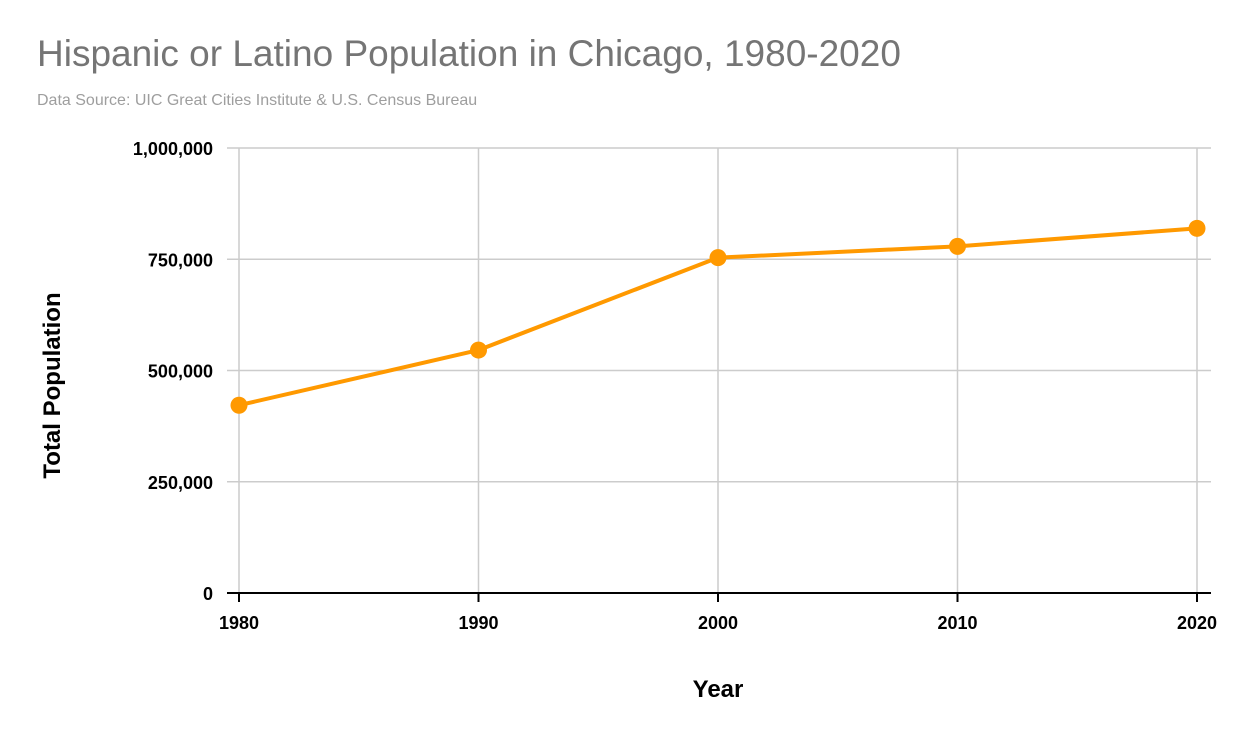  I want to click on y-tick-label: 0, so click(208, 594).